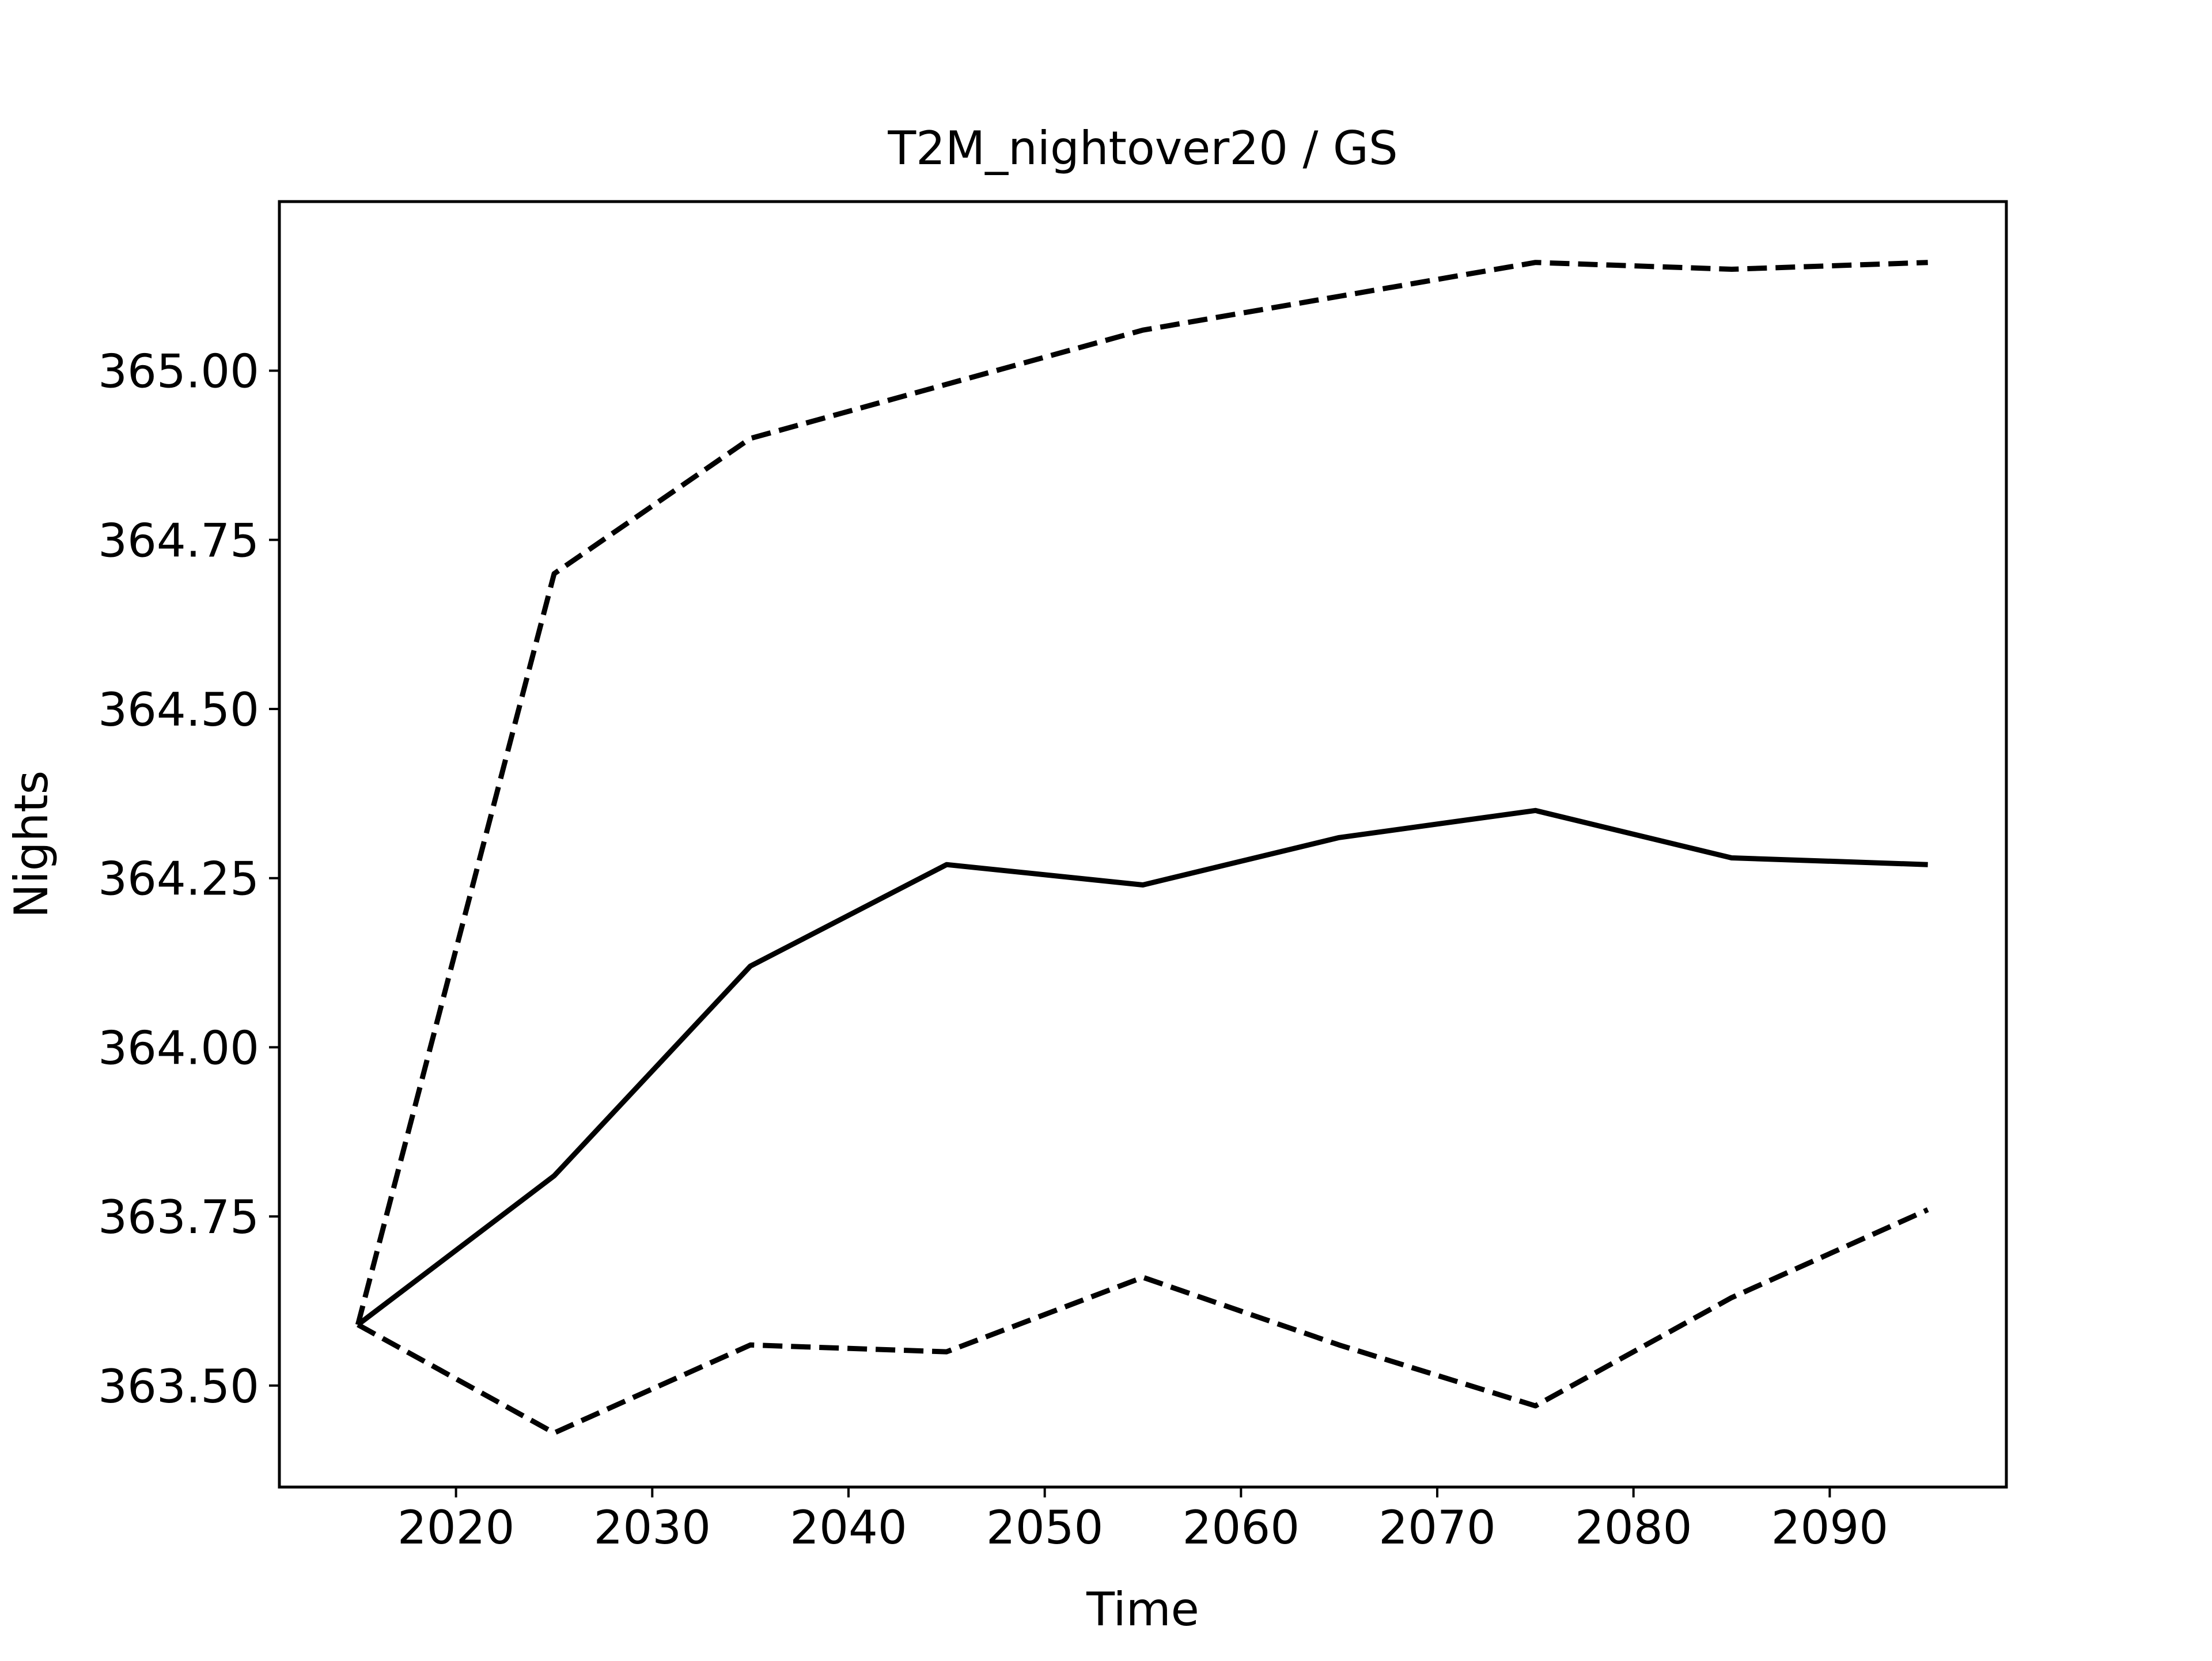  What do you see at coordinates (848, 1527) in the screenshot?
I see `x-tick-label: 2040` at bounding box center [848, 1527].